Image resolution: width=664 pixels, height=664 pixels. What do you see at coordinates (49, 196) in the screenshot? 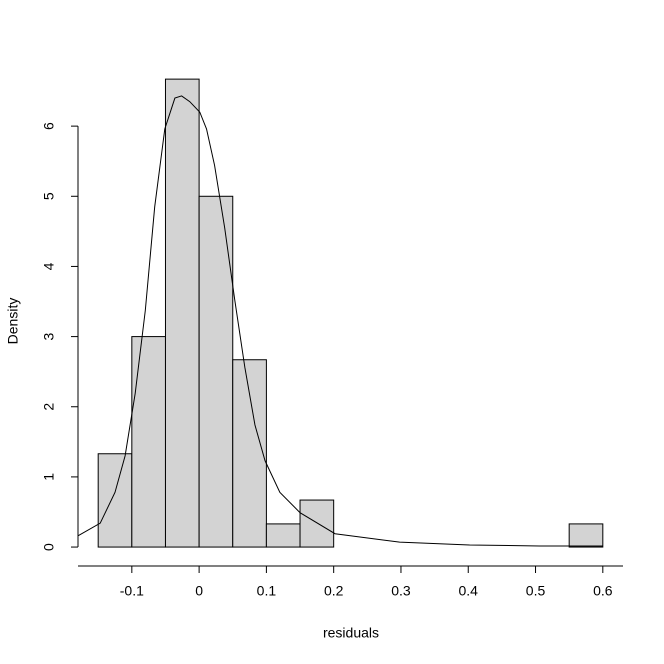
I see `y-tick-label: 5` at bounding box center [49, 196].